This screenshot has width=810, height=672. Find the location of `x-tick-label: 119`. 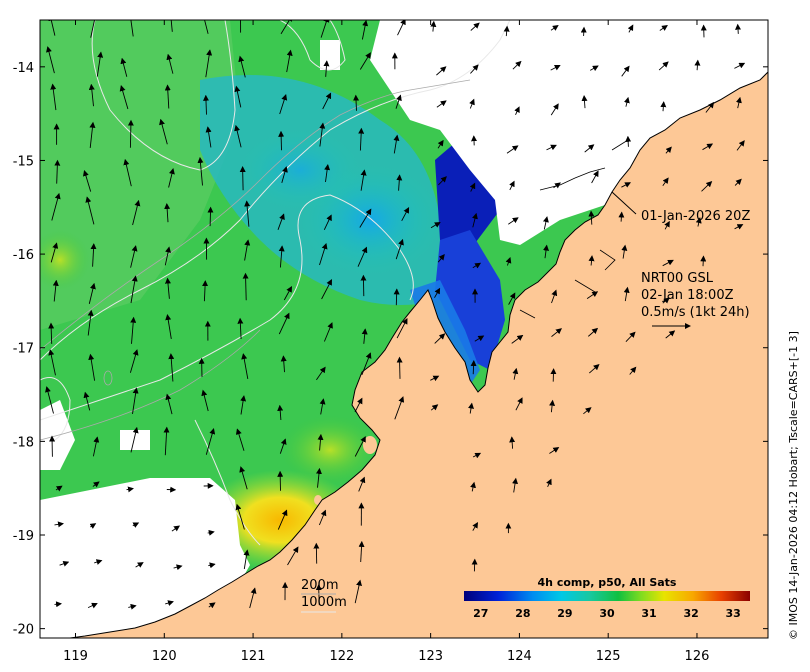

x-tick-label: 119 is located at coordinates (75, 656).